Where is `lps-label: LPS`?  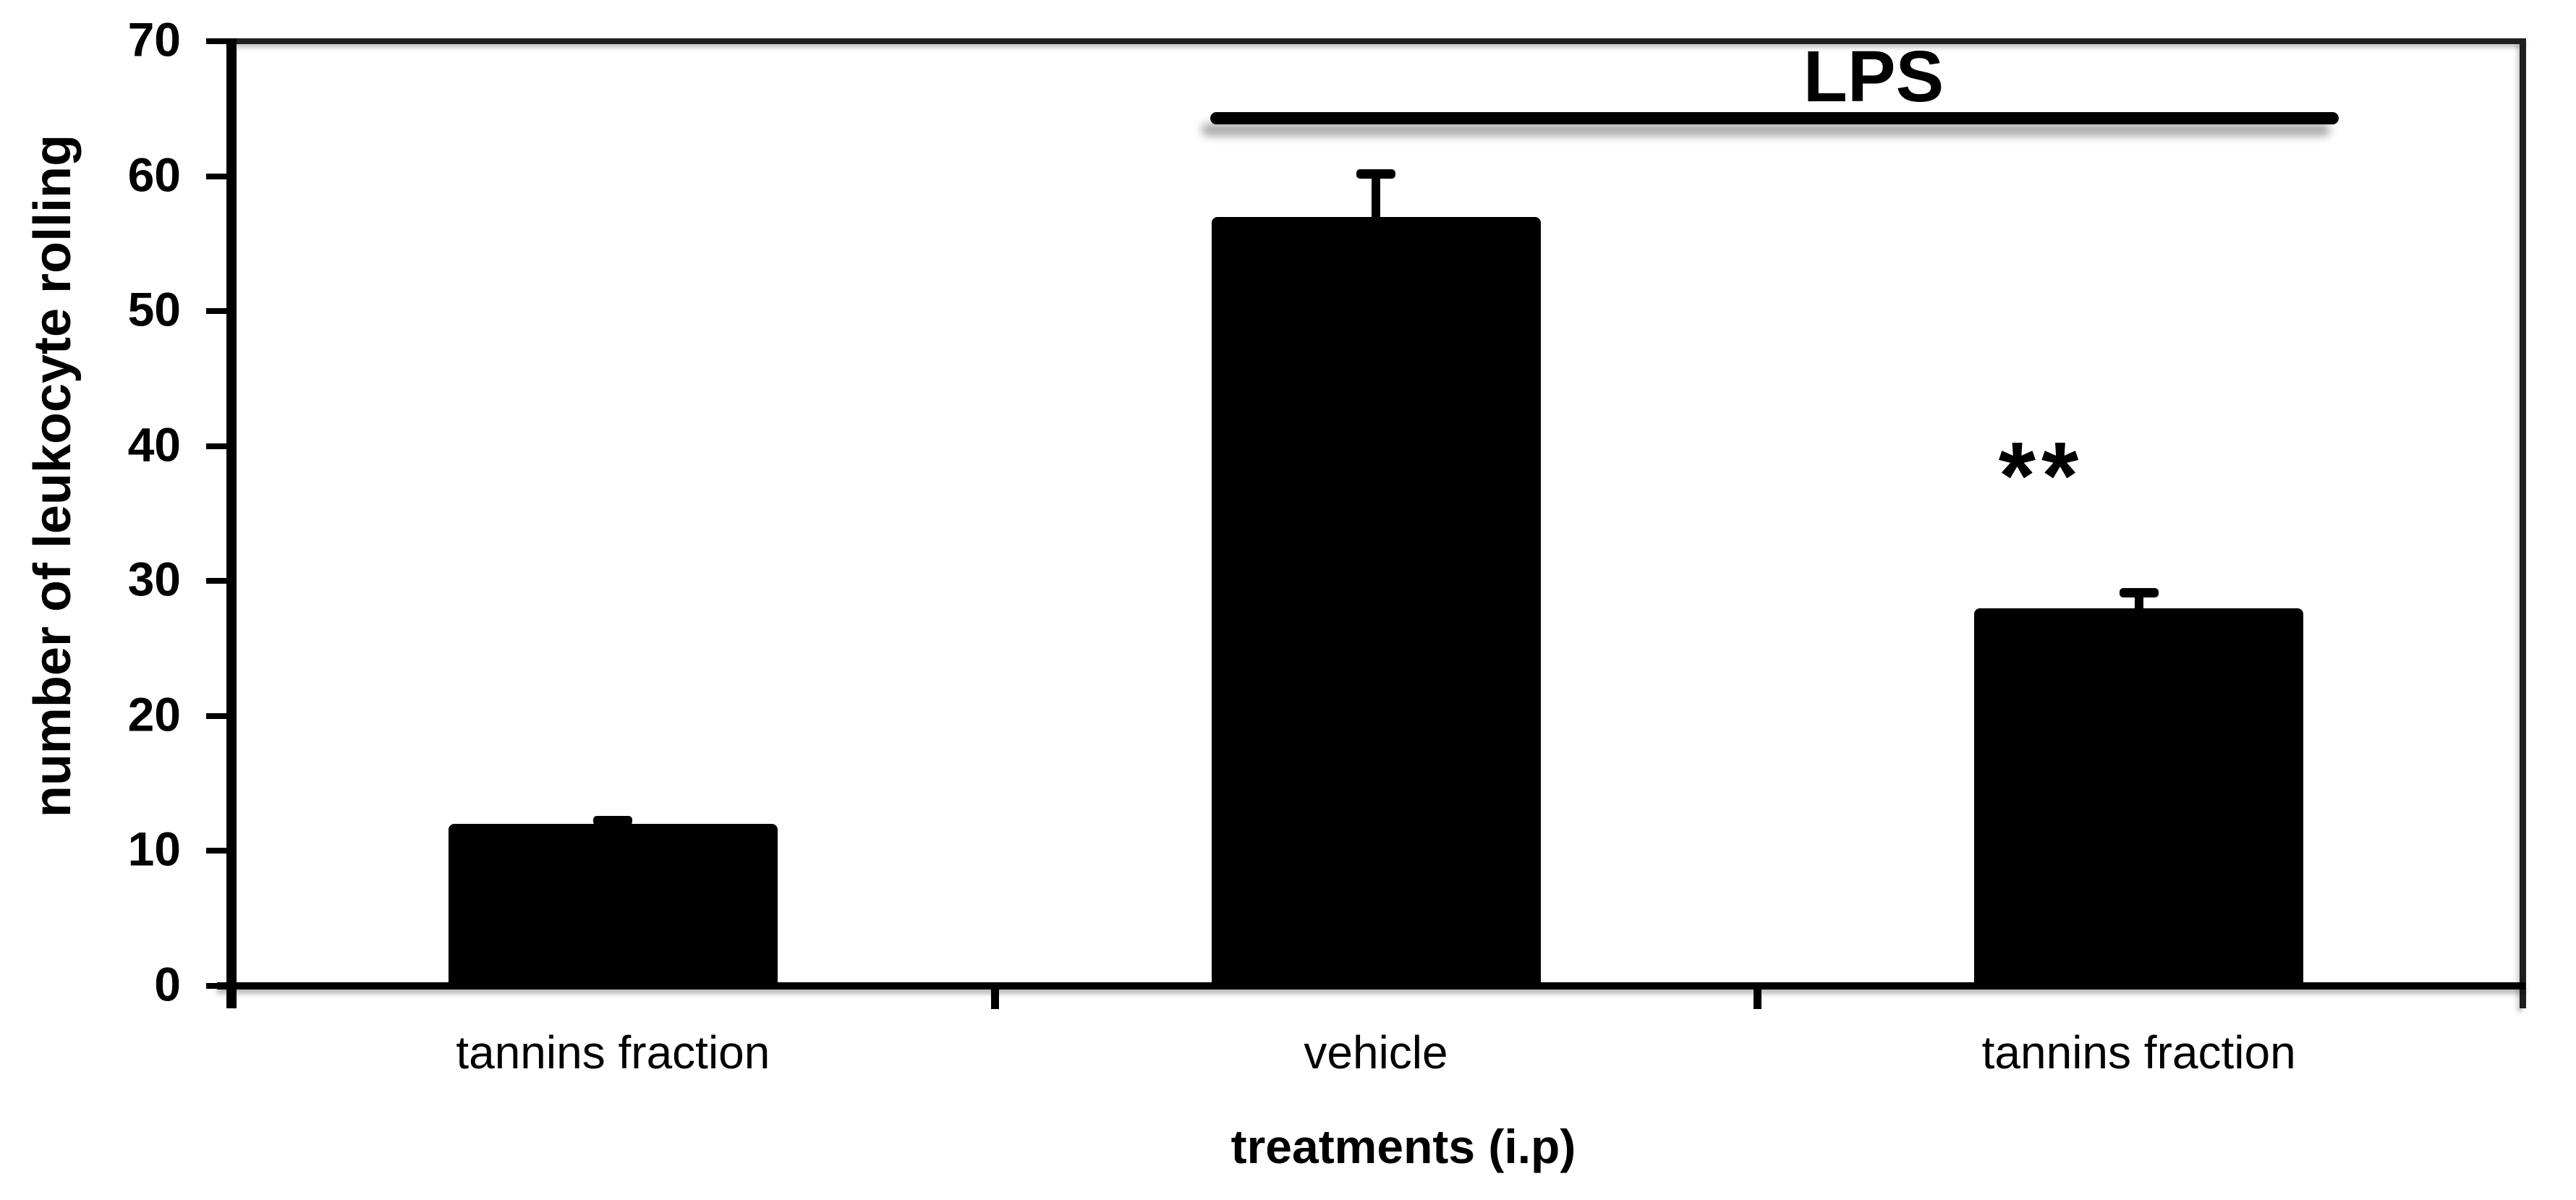
lps-label: LPS is located at coordinates (1873, 76).